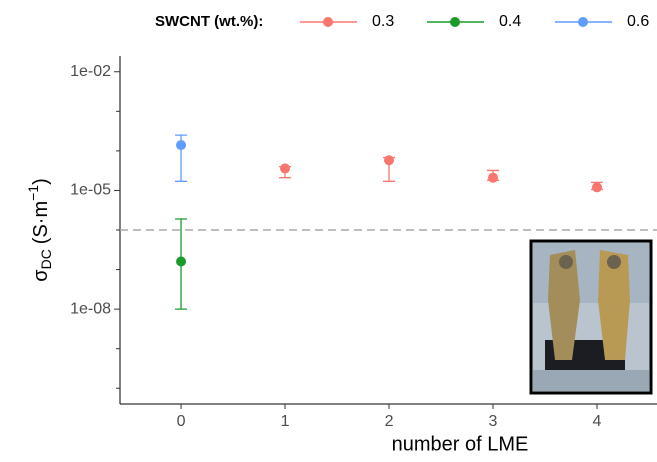 Image resolution: width=657 pixels, height=462 pixels. What do you see at coordinates (90, 308) in the screenshot?
I see `y-tick-label: 1e-08` at bounding box center [90, 308].